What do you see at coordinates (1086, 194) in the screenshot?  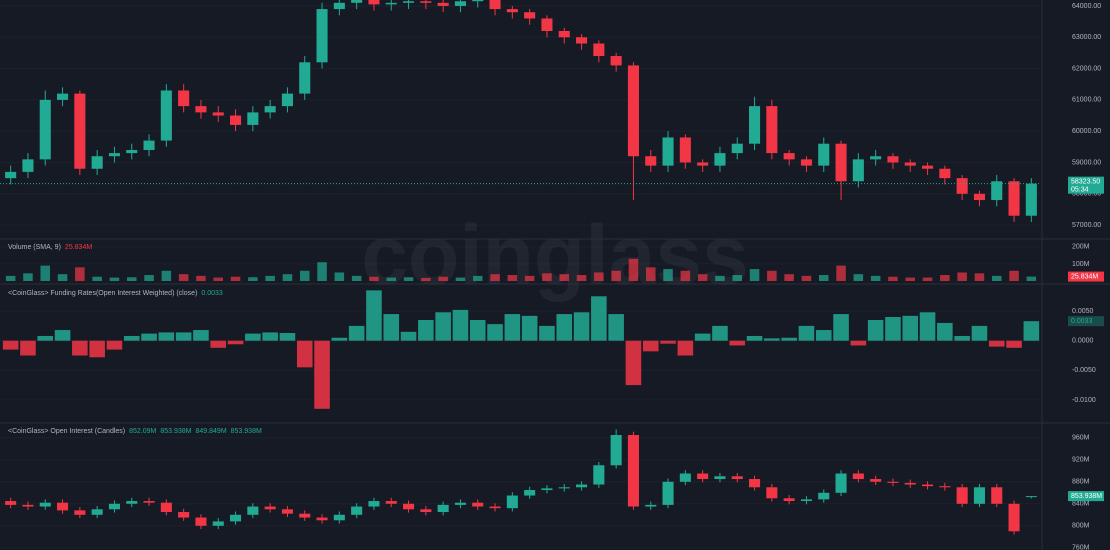 I see `y-tick-label: 58000.00` at bounding box center [1086, 194].